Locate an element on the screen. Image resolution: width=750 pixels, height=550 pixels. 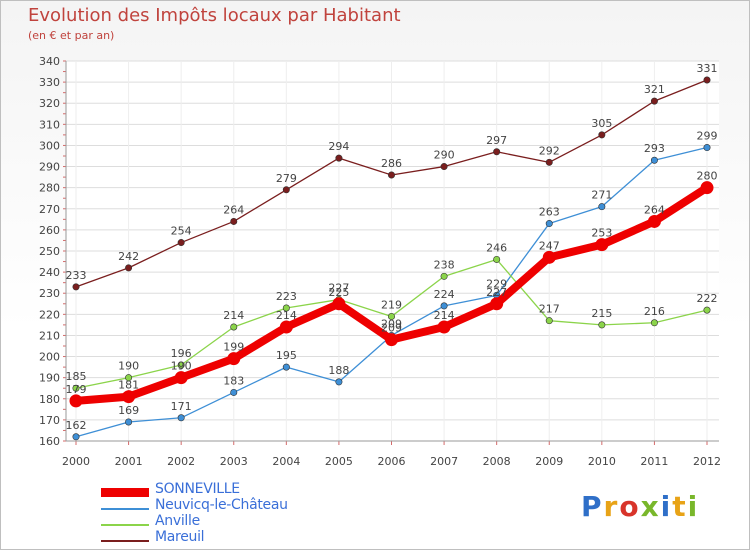
data-label-anville: 246 is located at coordinates (496, 247).